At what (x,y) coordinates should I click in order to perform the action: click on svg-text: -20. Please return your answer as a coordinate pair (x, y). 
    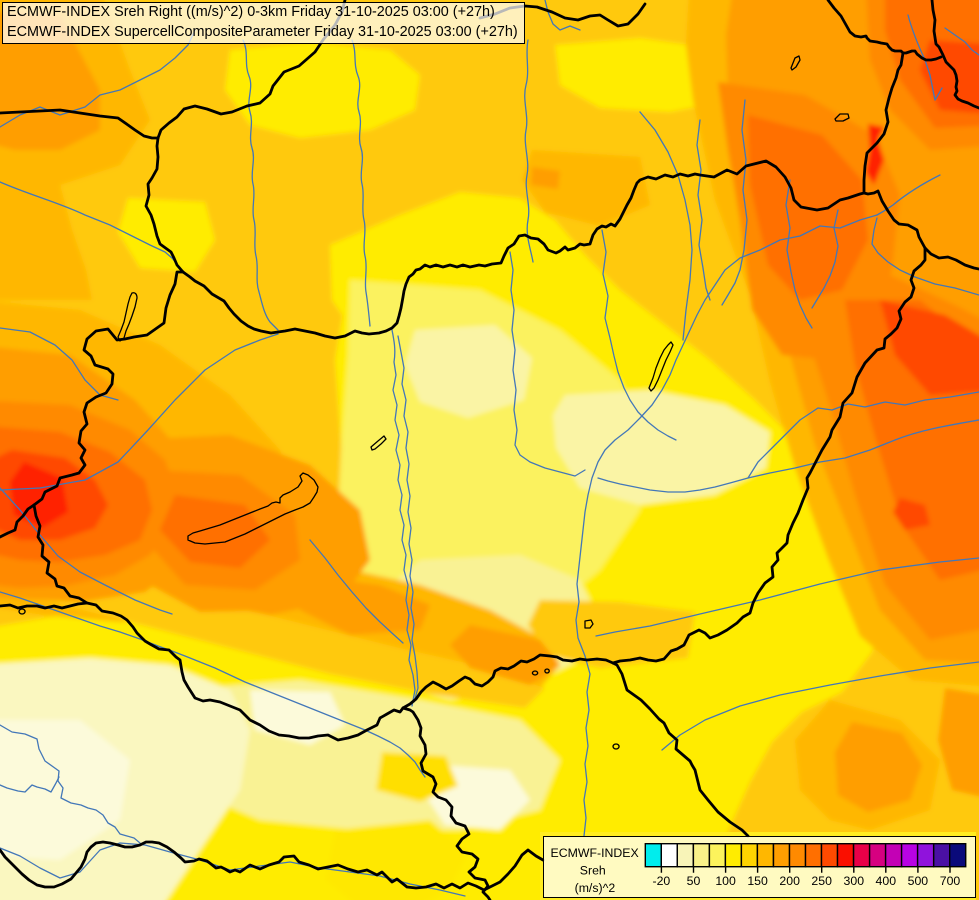
    Looking at the image, I should click on (662, 881).